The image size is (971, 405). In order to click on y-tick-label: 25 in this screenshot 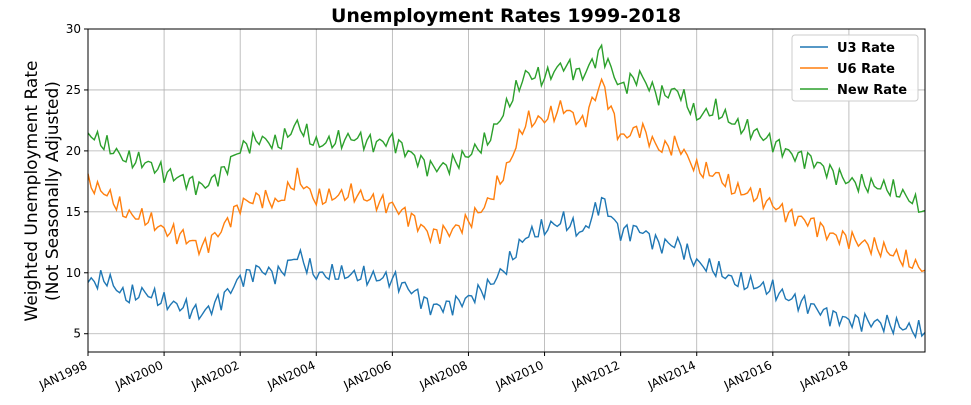, I will do `click(73, 90)`.